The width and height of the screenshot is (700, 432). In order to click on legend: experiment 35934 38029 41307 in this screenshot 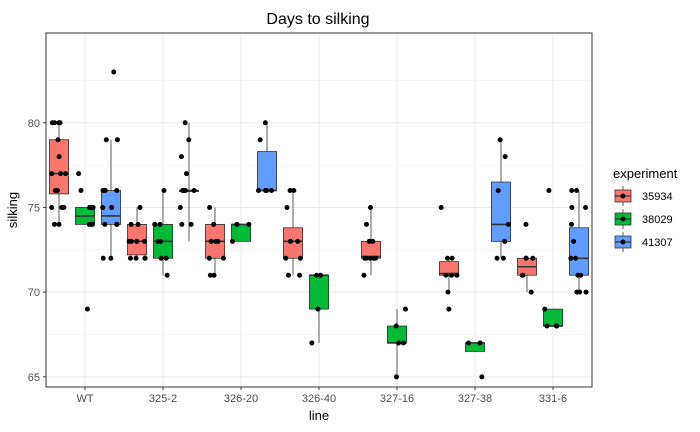, I will do `click(645, 209)`.